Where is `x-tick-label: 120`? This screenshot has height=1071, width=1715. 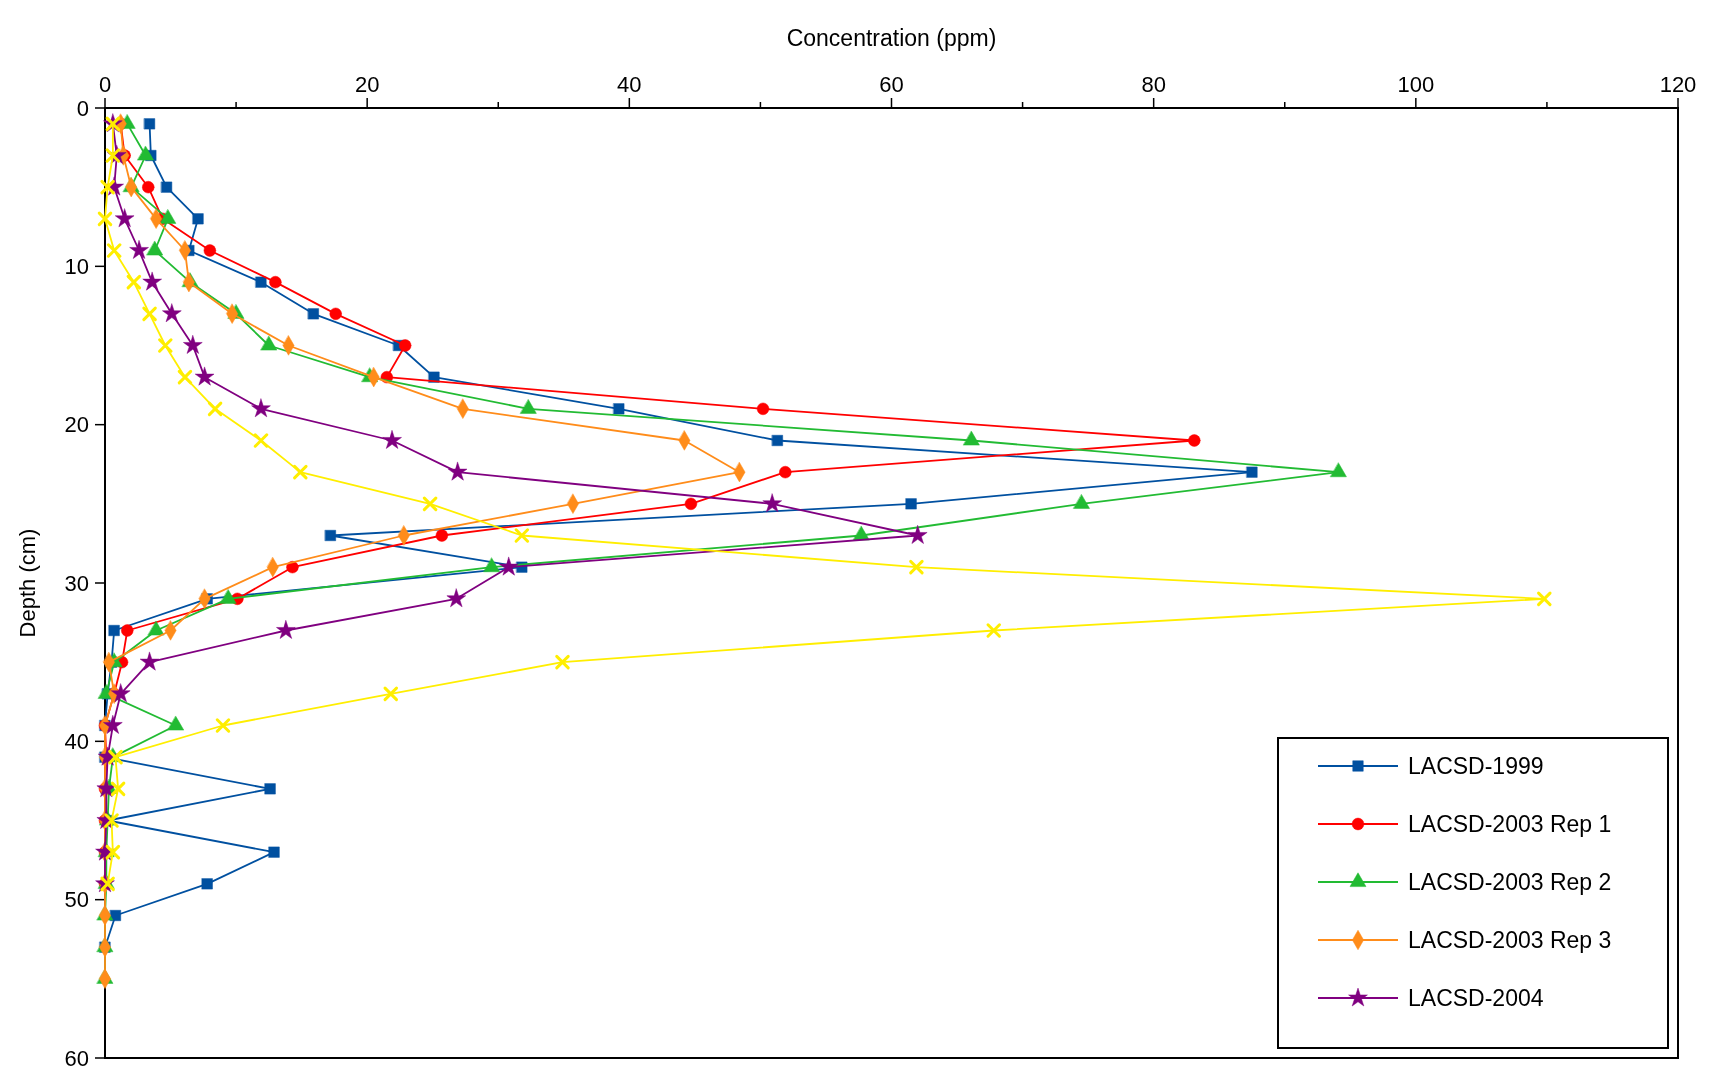 x-tick-label: 120 is located at coordinates (1678, 84).